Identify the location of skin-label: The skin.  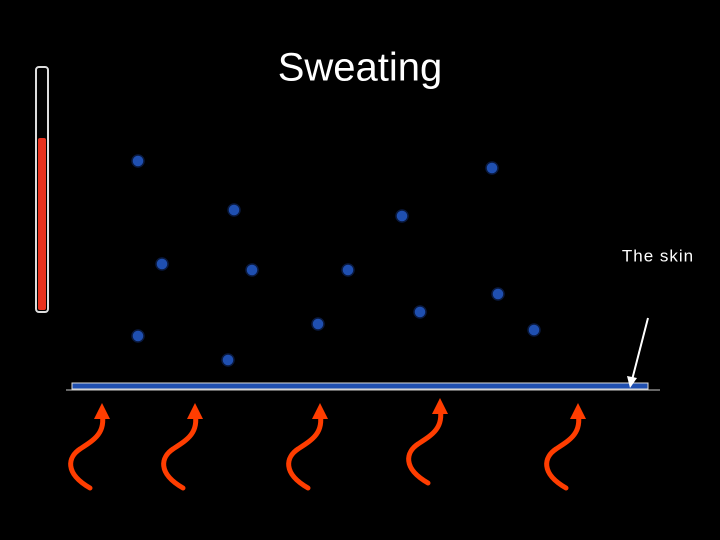
(658, 255).